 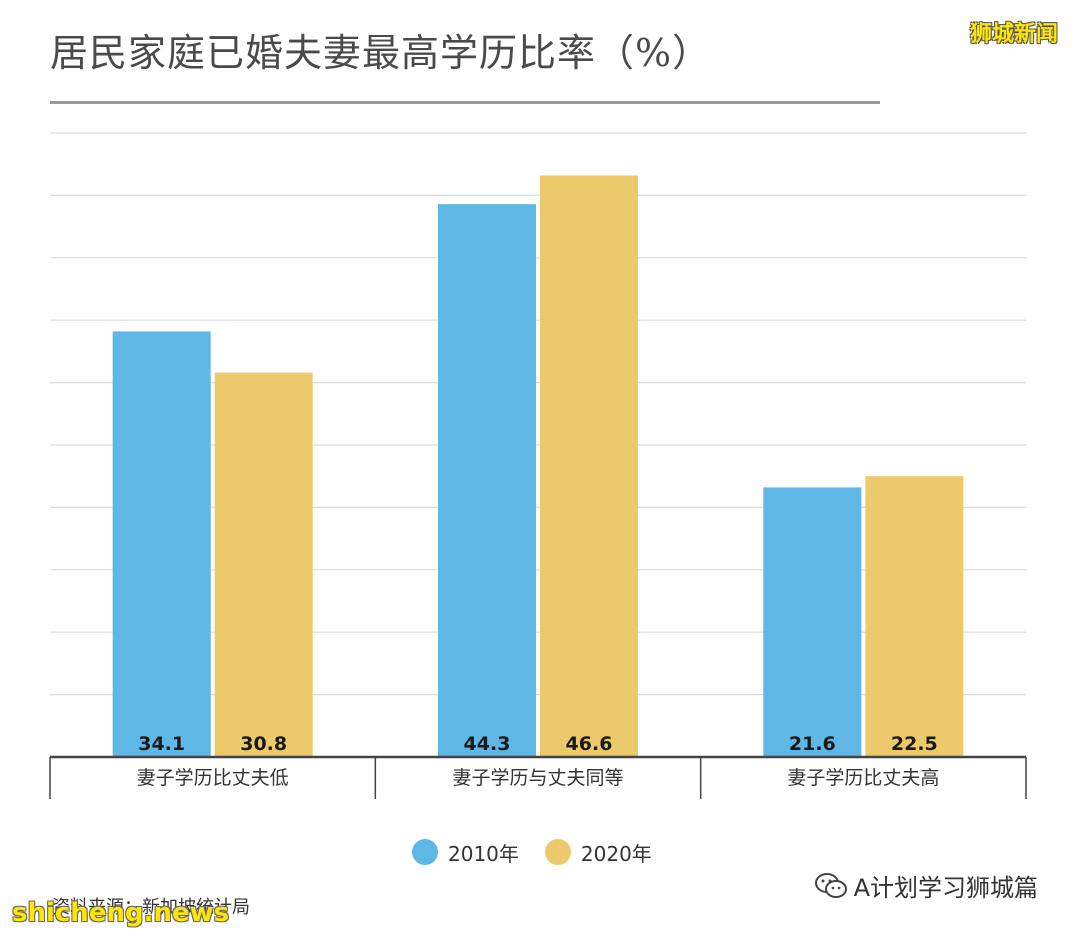 What do you see at coordinates (487, 744) in the screenshot?
I see `data-label: 44.3` at bounding box center [487, 744].